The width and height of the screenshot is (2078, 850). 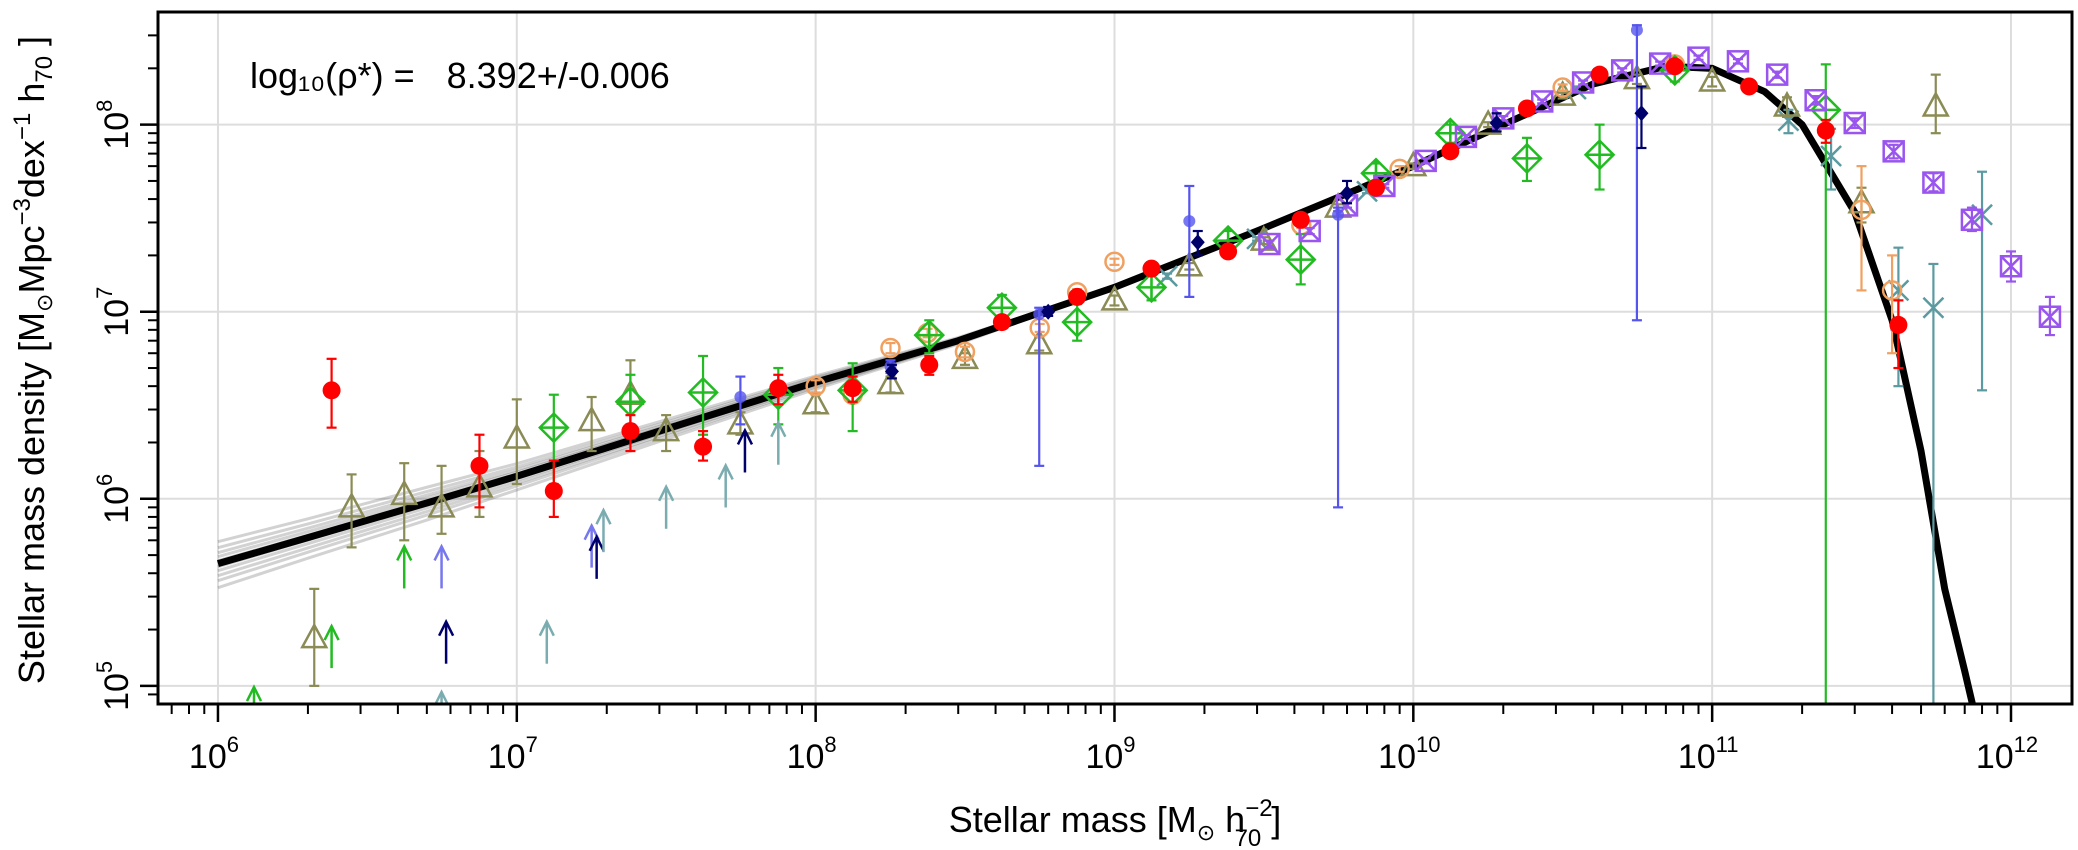 I want to click on x-tick-label: 107, so click(x=513, y=754).